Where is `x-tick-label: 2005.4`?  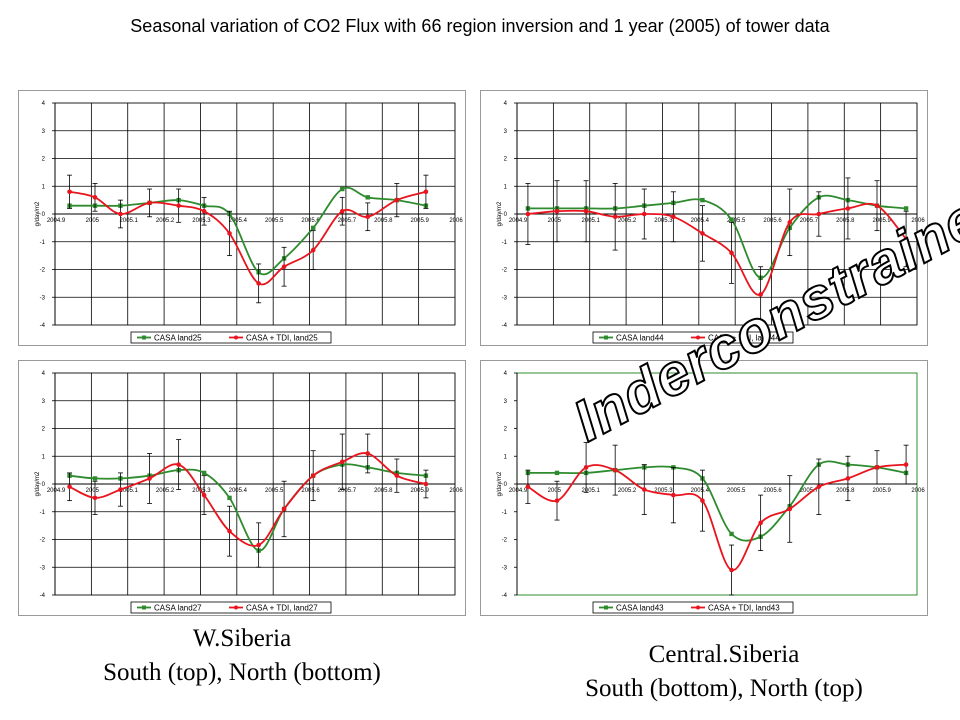 x-tick-label: 2005.4 is located at coordinates (700, 221).